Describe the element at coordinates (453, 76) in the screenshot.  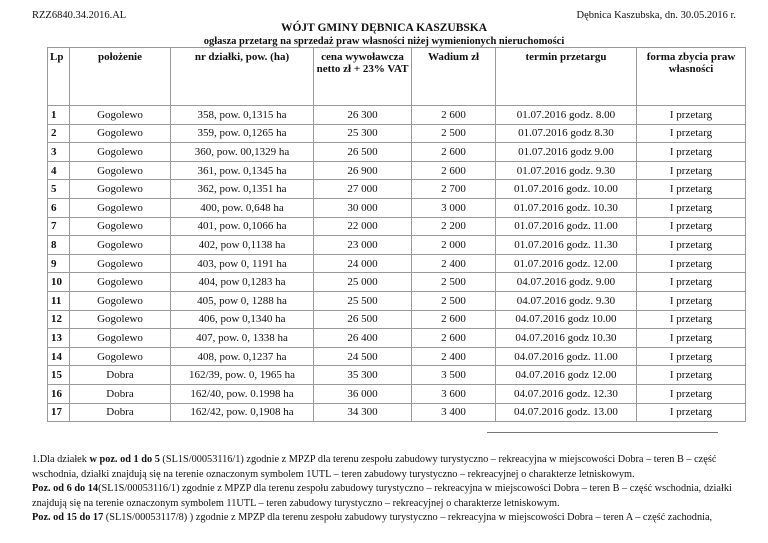
I see `header-deposit: Wadium zł` at that location.